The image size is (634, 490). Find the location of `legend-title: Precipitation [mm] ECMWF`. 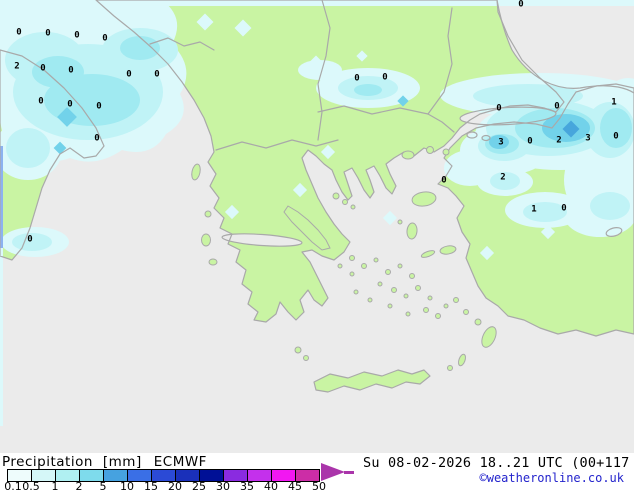

legend-title: Precipitation [mm] ECMWF is located at coordinates (104, 462).